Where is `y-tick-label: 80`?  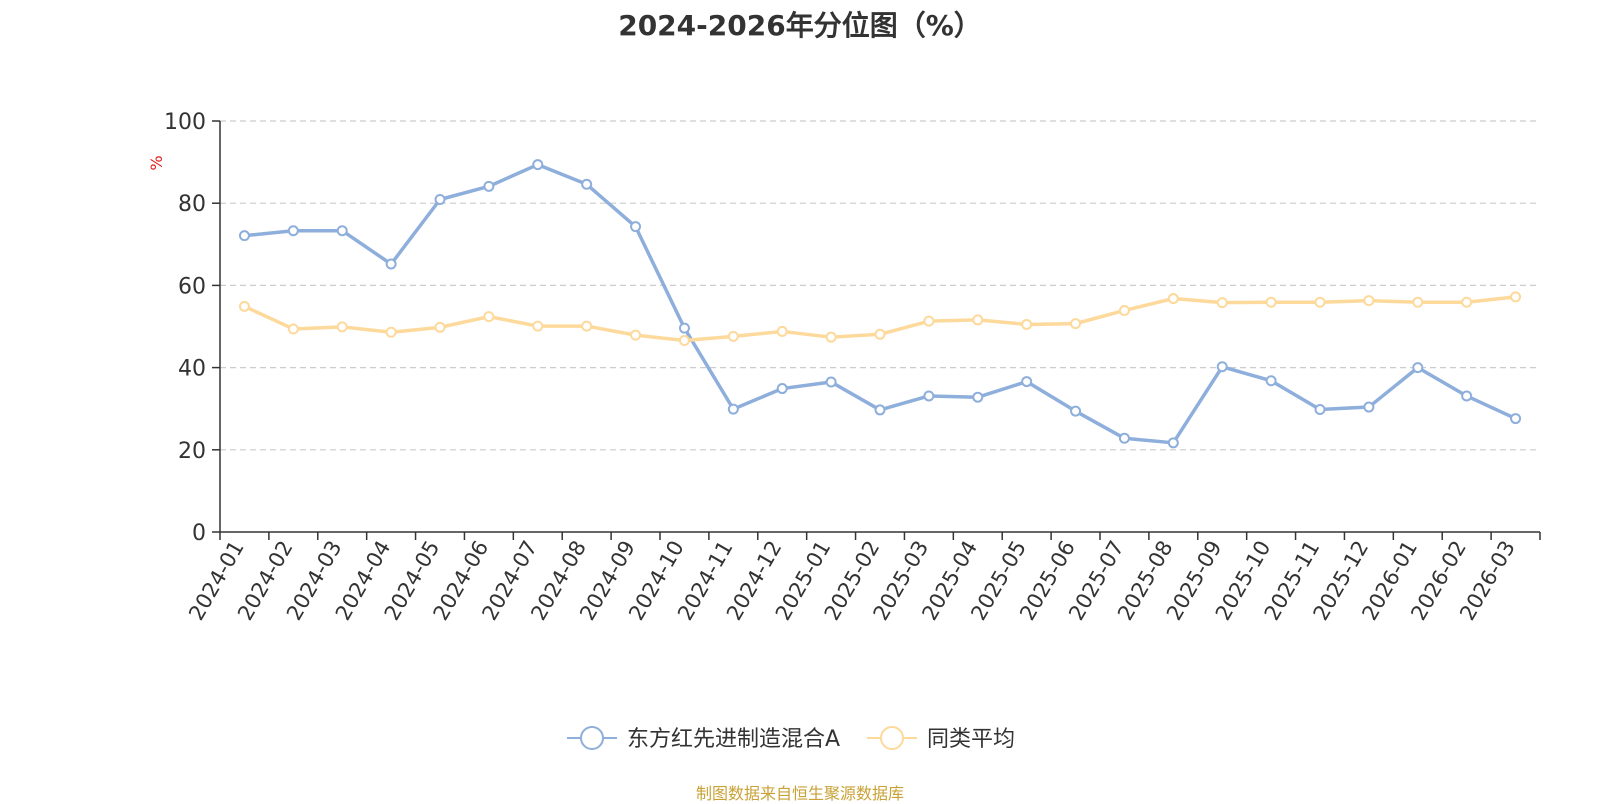 y-tick-label: 80 is located at coordinates (192, 204).